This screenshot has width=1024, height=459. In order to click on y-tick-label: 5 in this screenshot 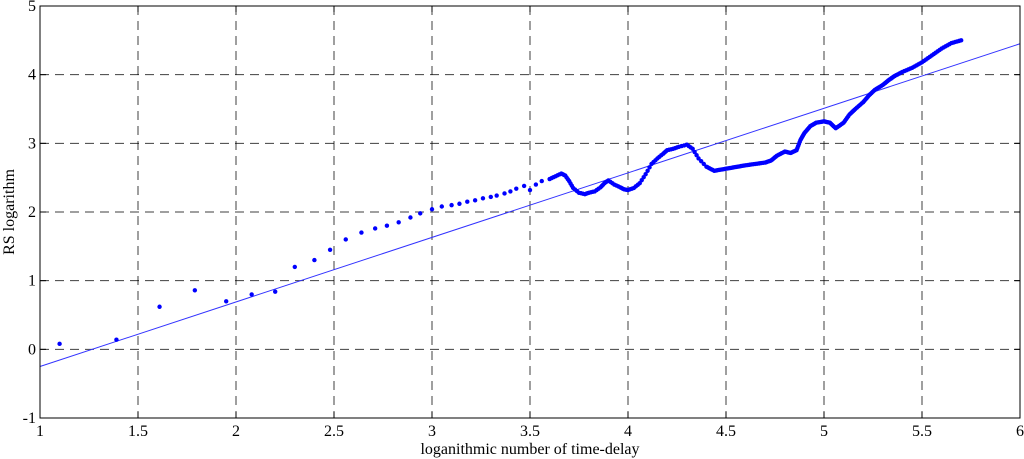, I will do `click(32, 7)`.